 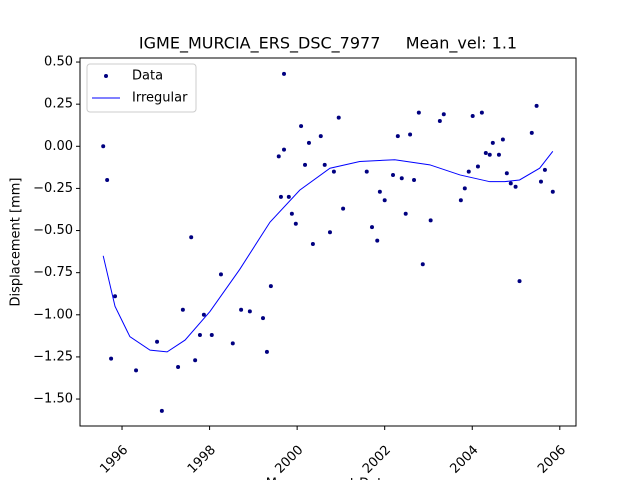 I want to click on y-axis-label: Displacement [mm], so click(x=16, y=242).